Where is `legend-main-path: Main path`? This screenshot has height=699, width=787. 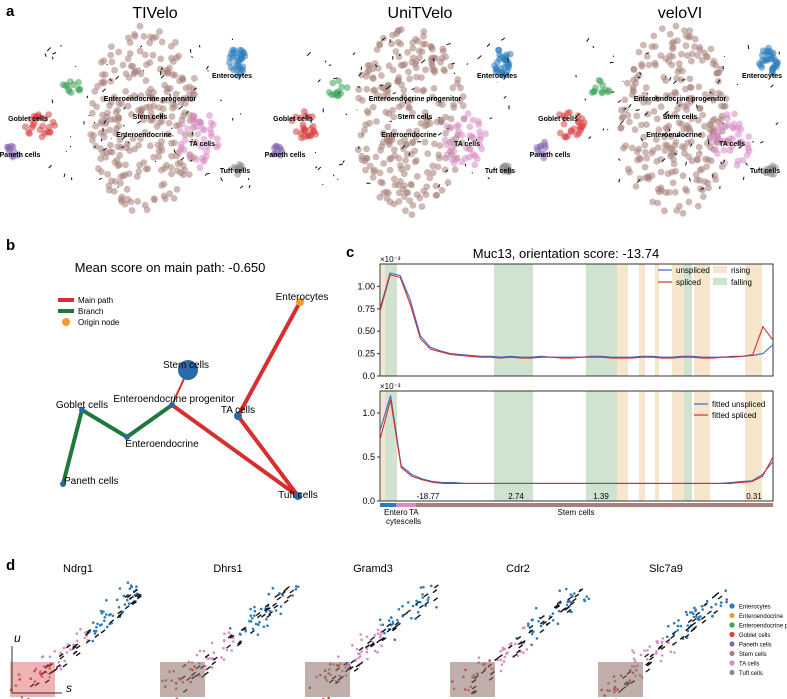 legend-main-path: Main path is located at coordinates (95, 300).